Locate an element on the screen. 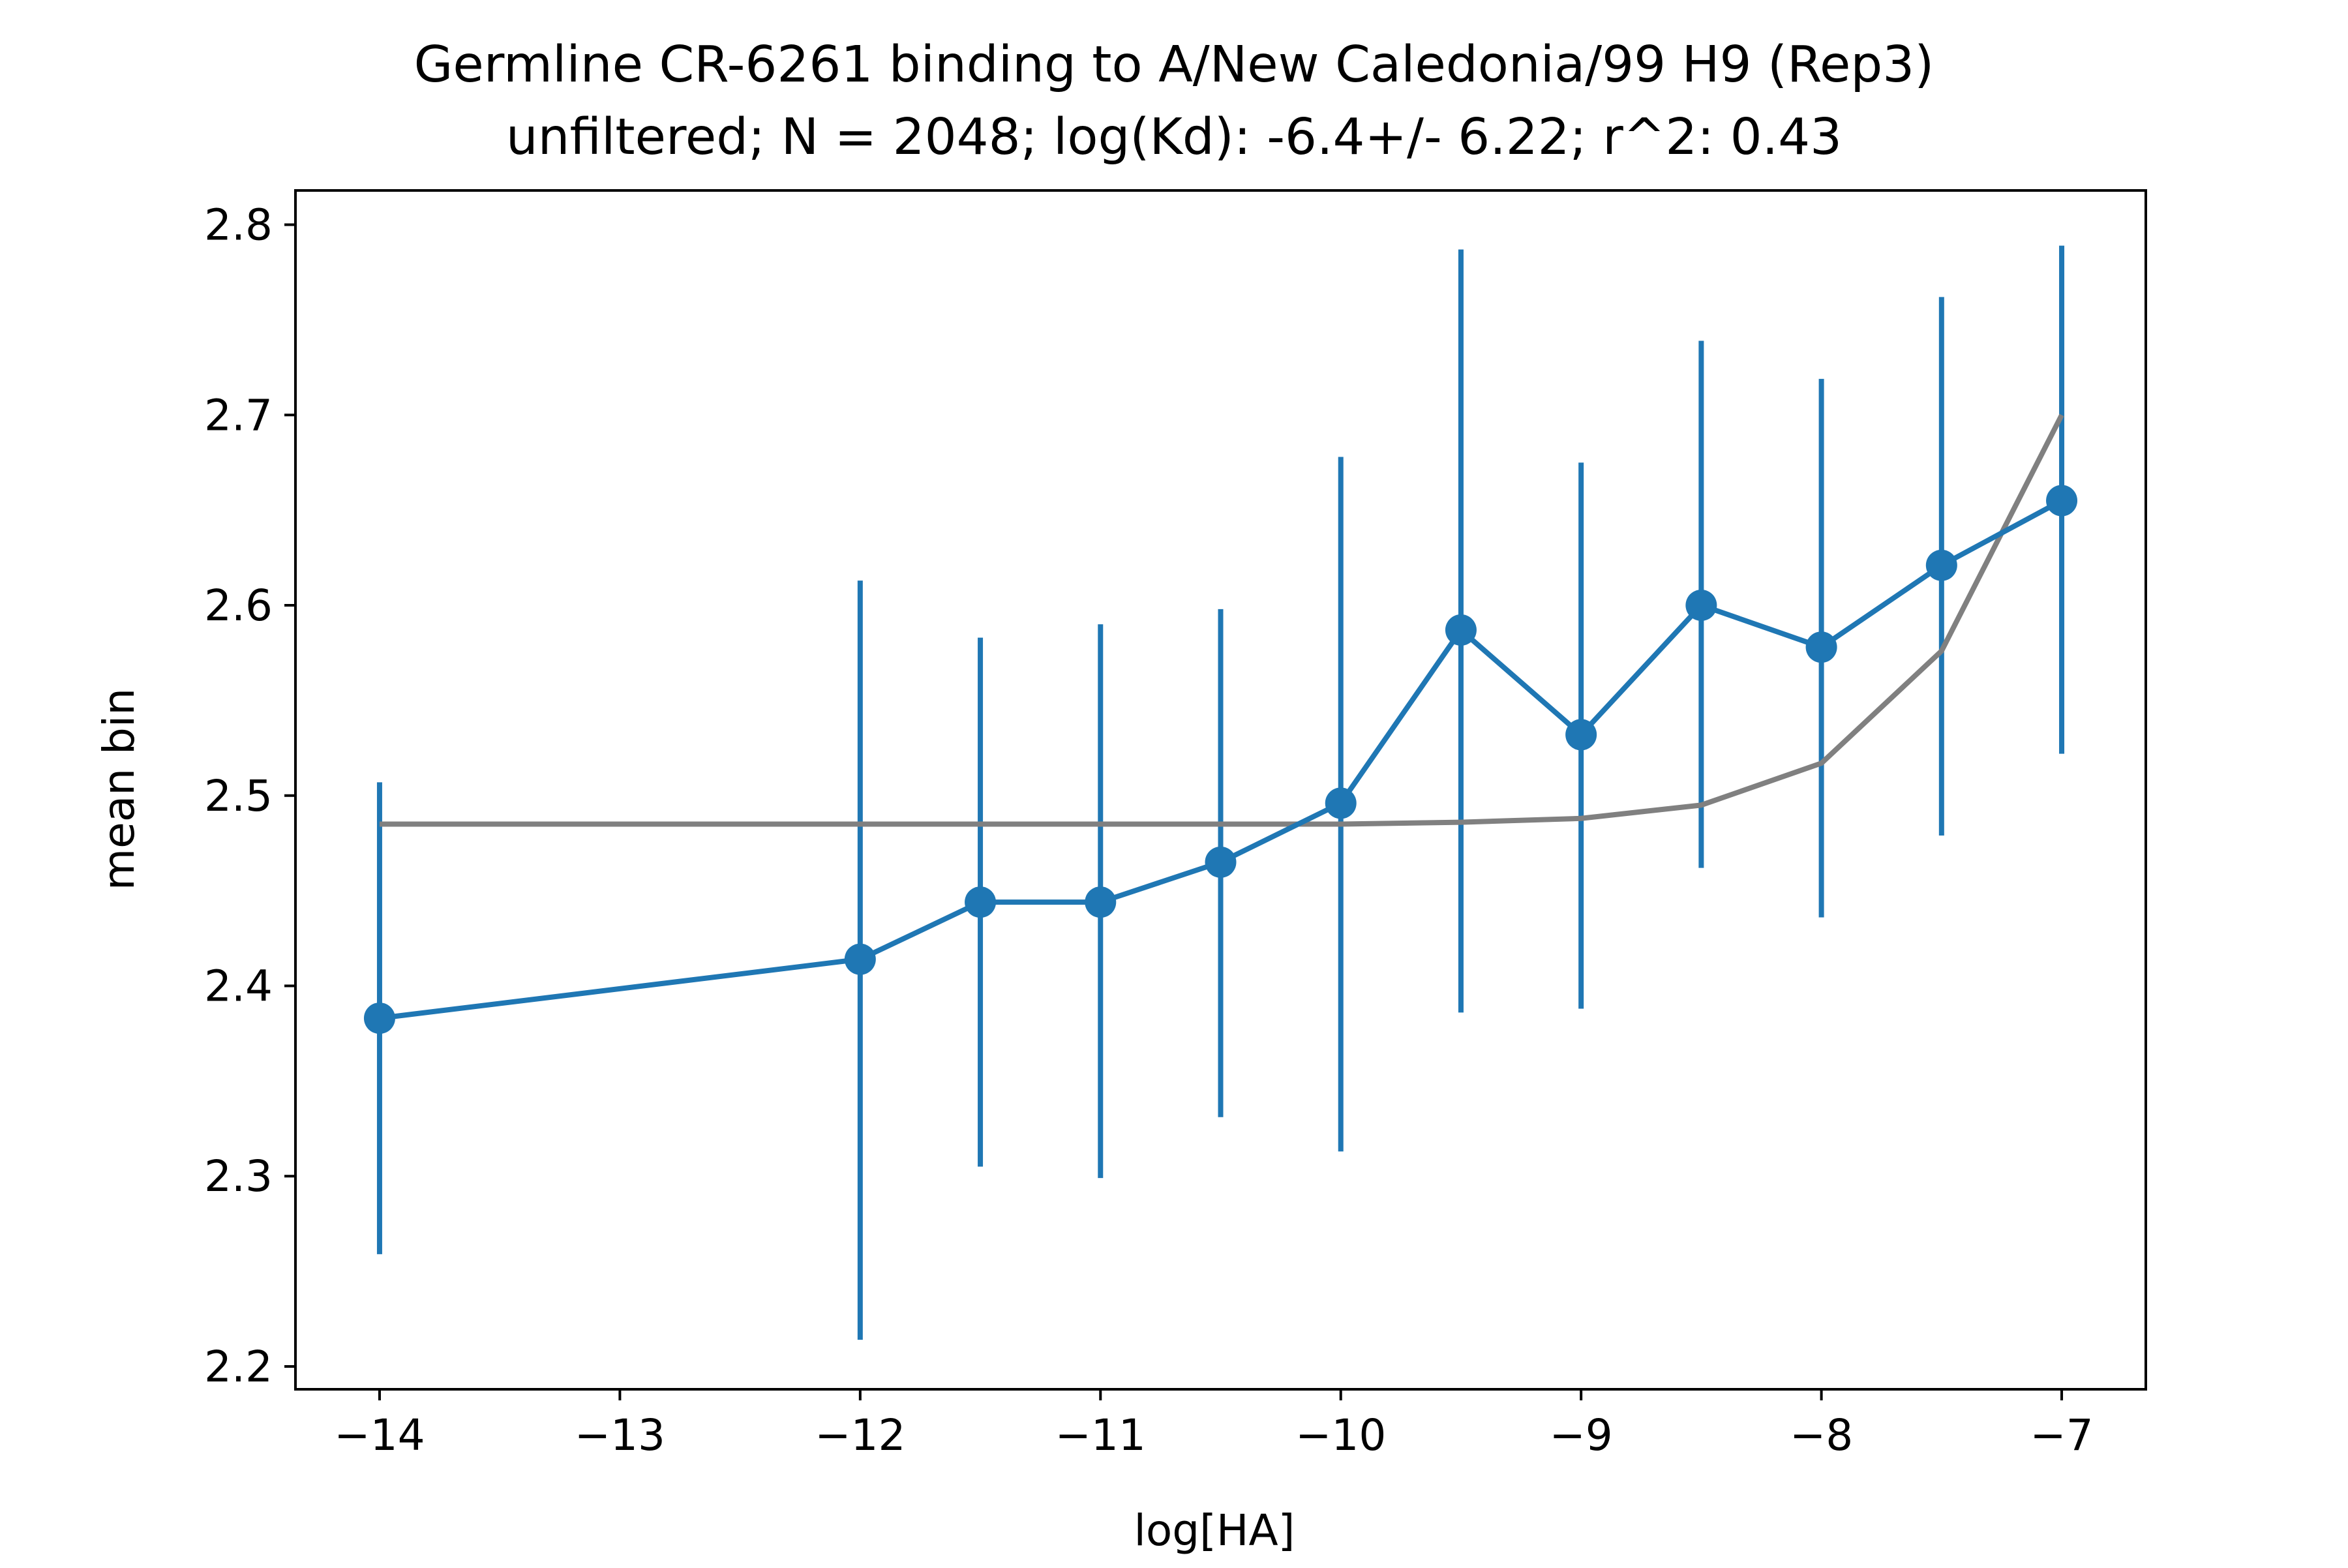 This screenshot has width=2348, height=1568. x-tick-label: −7 is located at coordinates (2061, 1435).